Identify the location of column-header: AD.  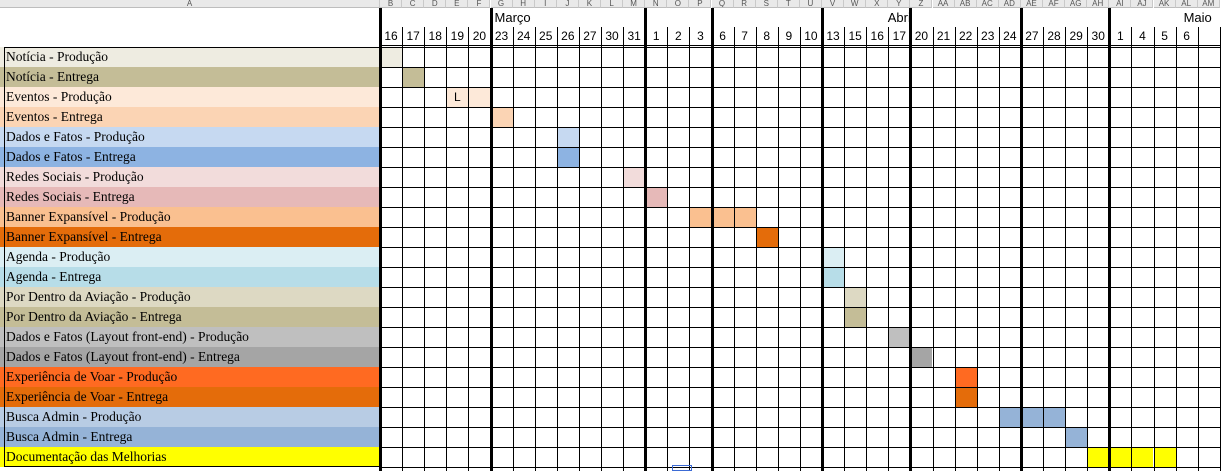
(1009, 4).